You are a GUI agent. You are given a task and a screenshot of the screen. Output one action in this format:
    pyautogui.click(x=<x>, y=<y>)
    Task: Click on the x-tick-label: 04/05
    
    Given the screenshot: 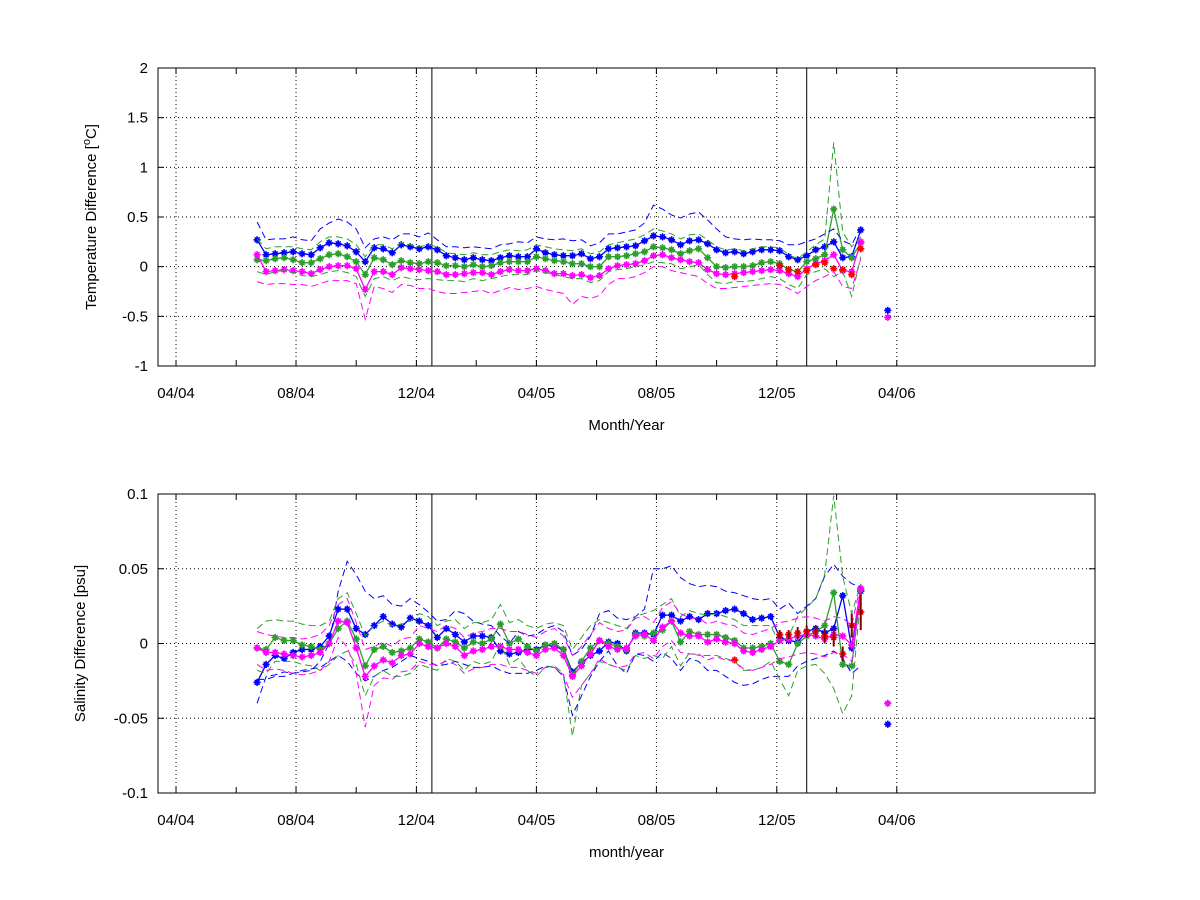 What is the action you would take?
    pyautogui.click(x=537, y=820)
    